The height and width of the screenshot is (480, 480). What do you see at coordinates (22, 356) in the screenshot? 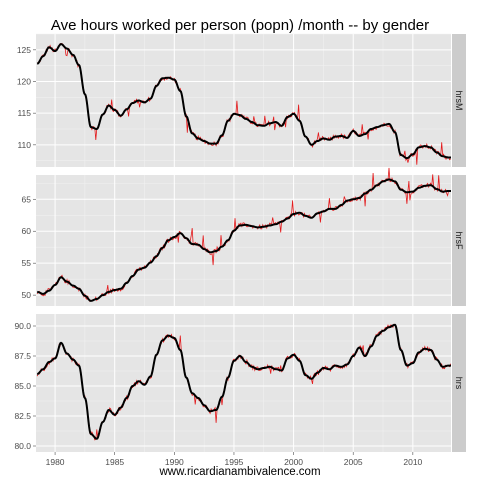
I see `y-tick-label: 87.5` at bounding box center [22, 356].